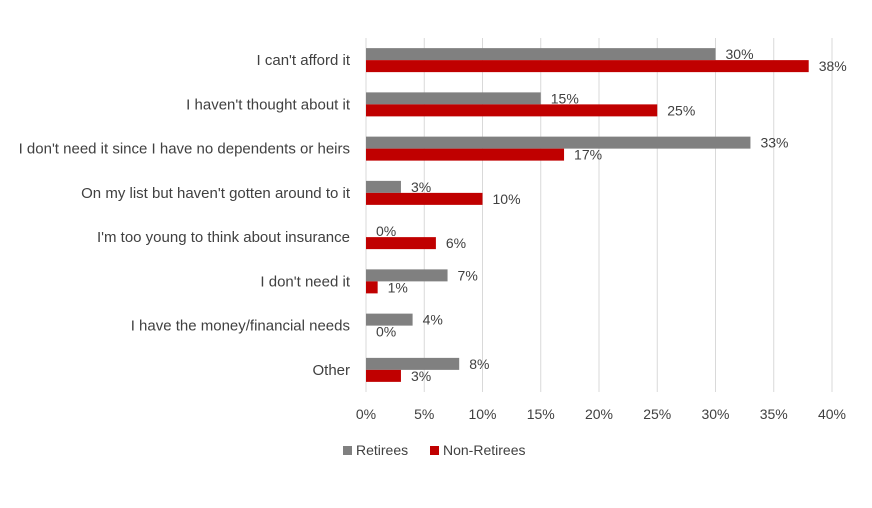 The width and height of the screenshot is (872, 508). What do you see at coordinates (465, 154) in the screenshot?
I see `bar-non-retirees-i-don-t-need-it-since-i-have-no-dependents-or-heirs` at bounding box center [465, 154].